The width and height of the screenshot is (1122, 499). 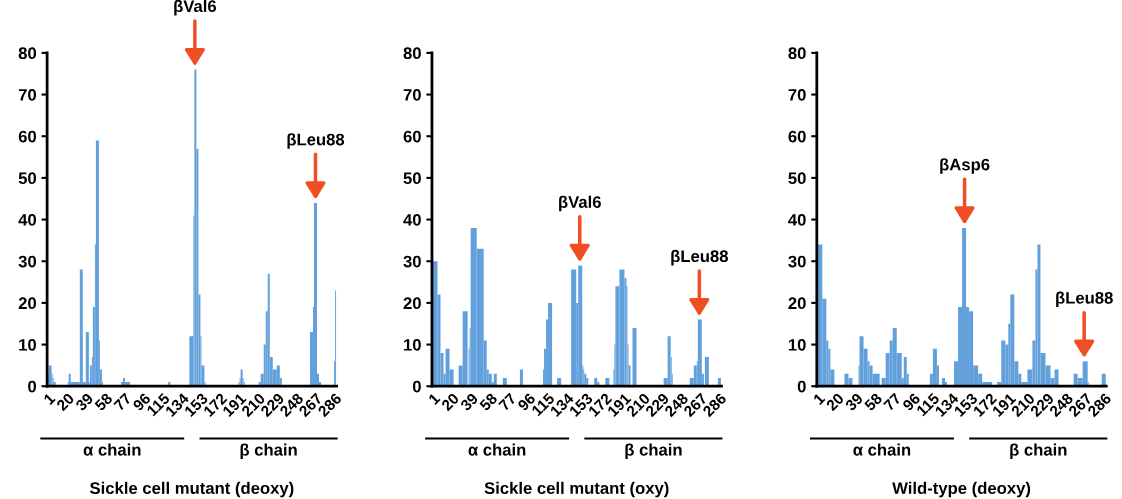 I want to click on text: Wild-type (deoxy), so click(x=961, y=489).